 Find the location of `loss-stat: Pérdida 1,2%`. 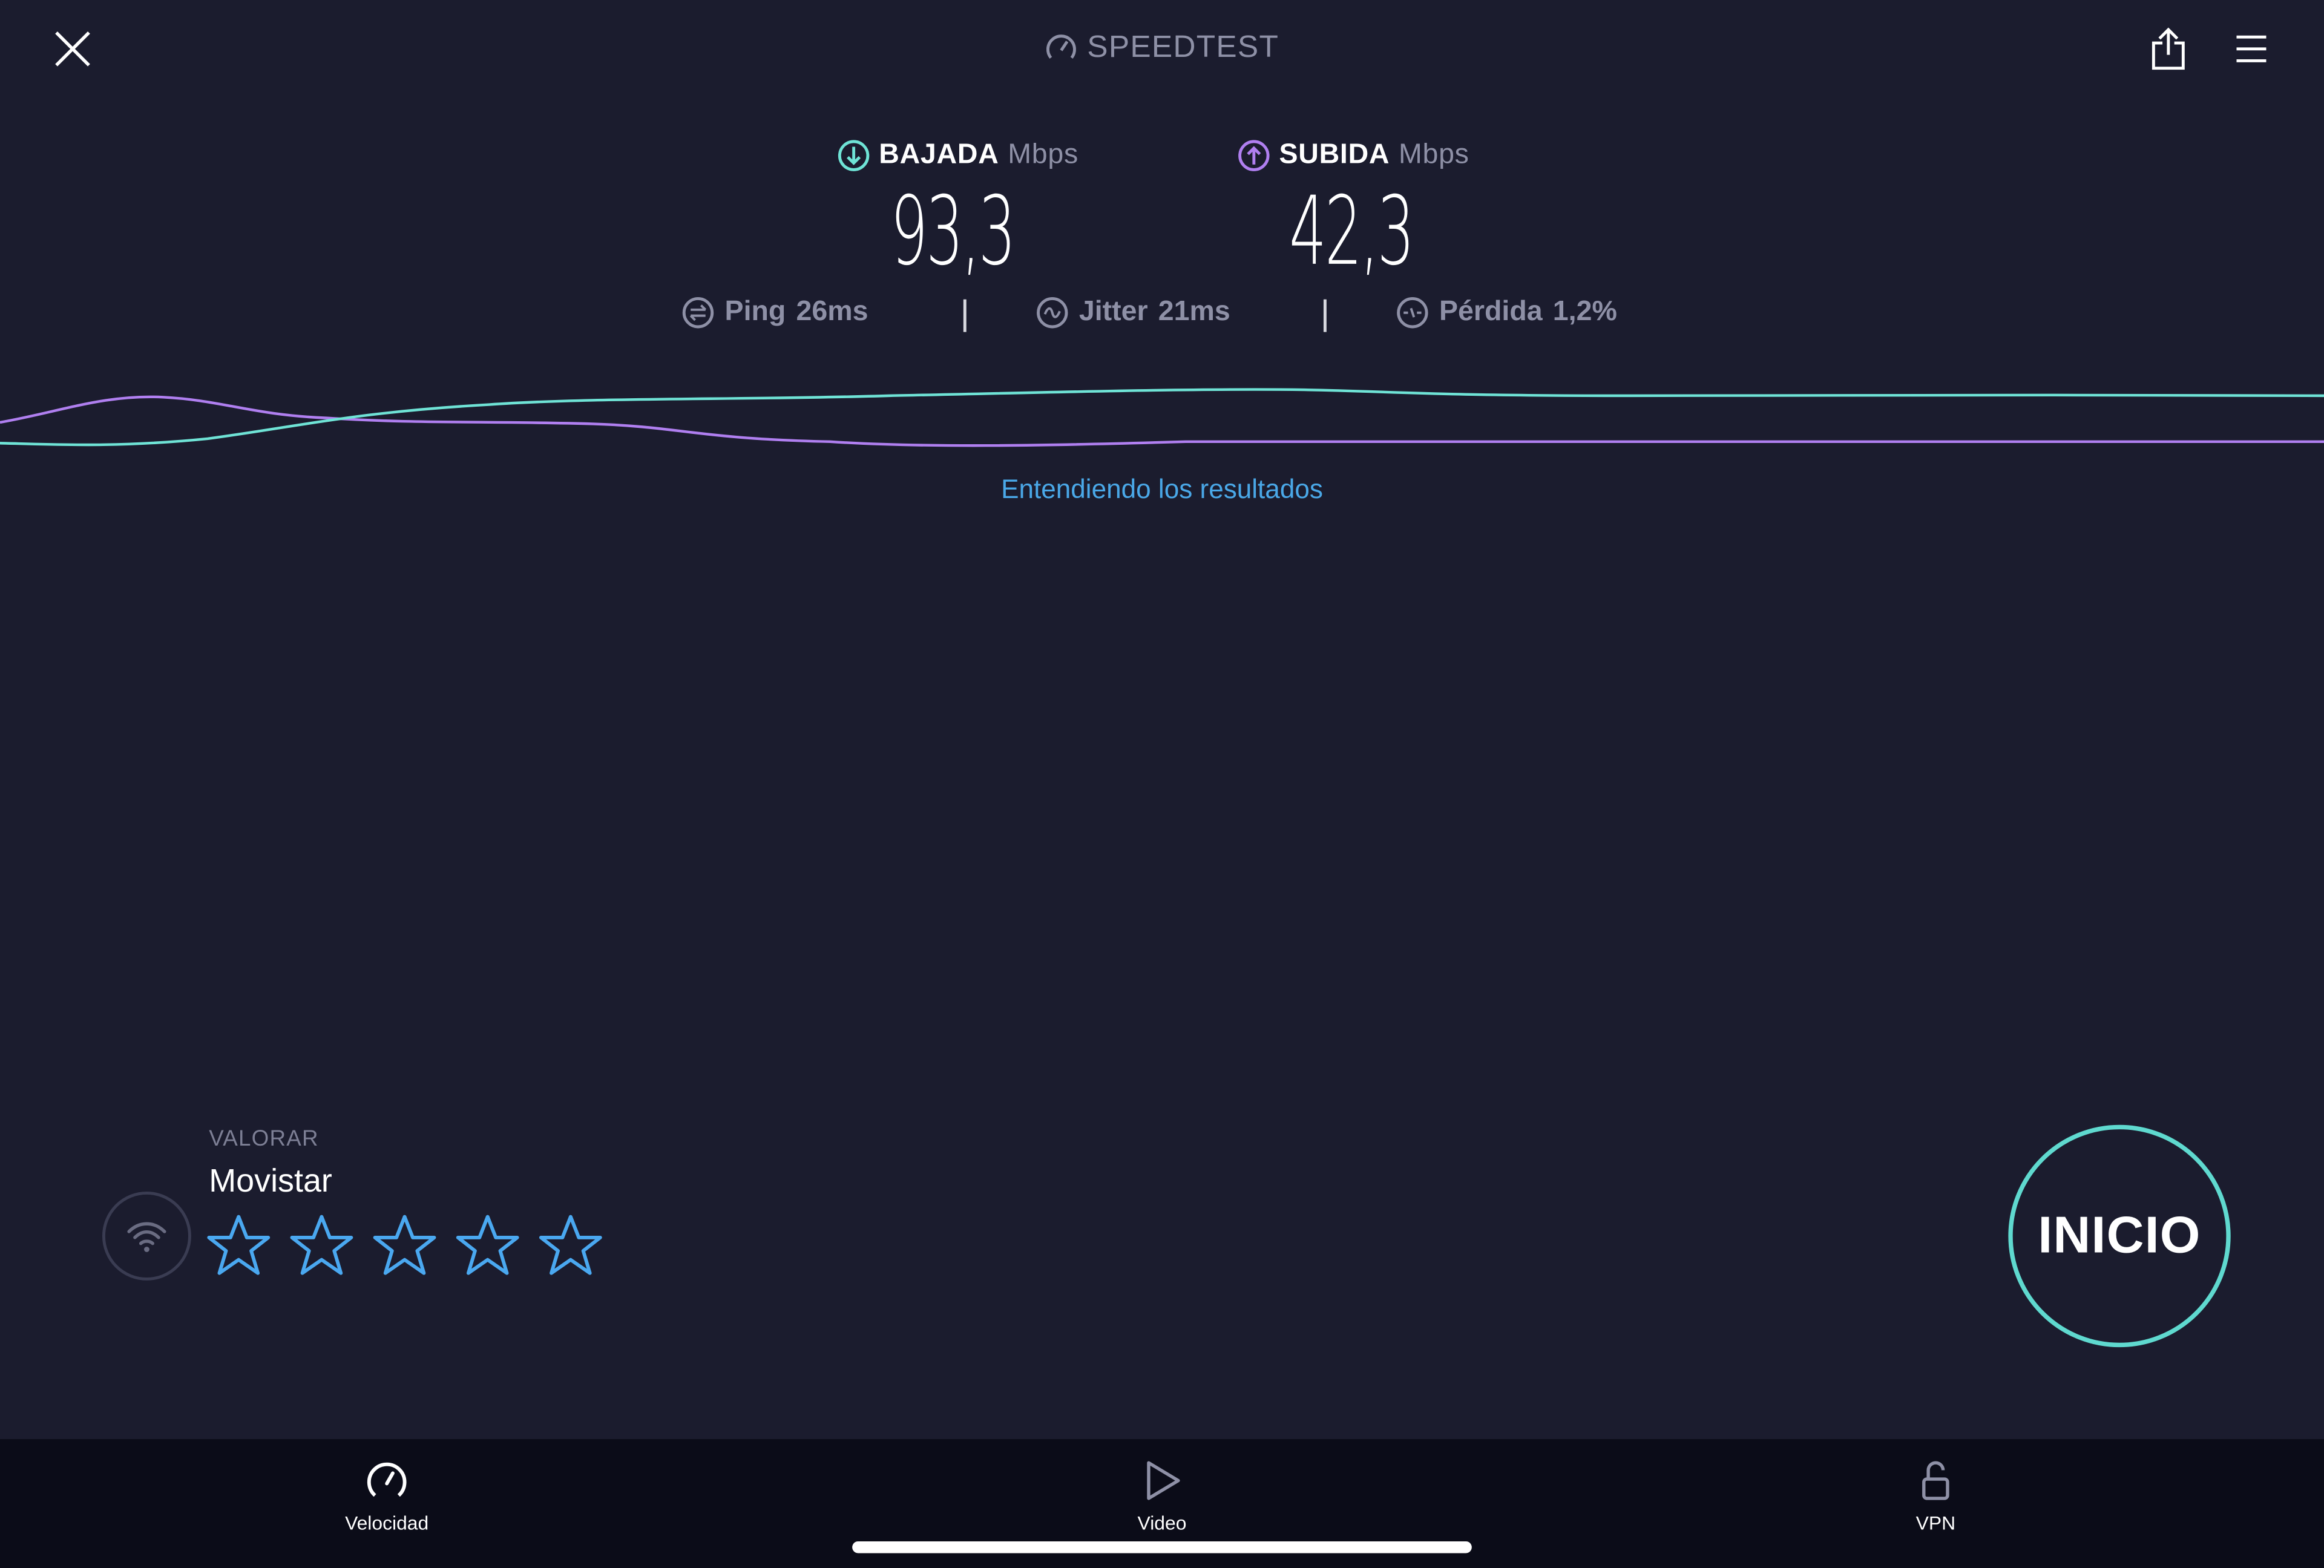

loss-stat: Pérdida 1,2% is located at coordinates (1506, 313).